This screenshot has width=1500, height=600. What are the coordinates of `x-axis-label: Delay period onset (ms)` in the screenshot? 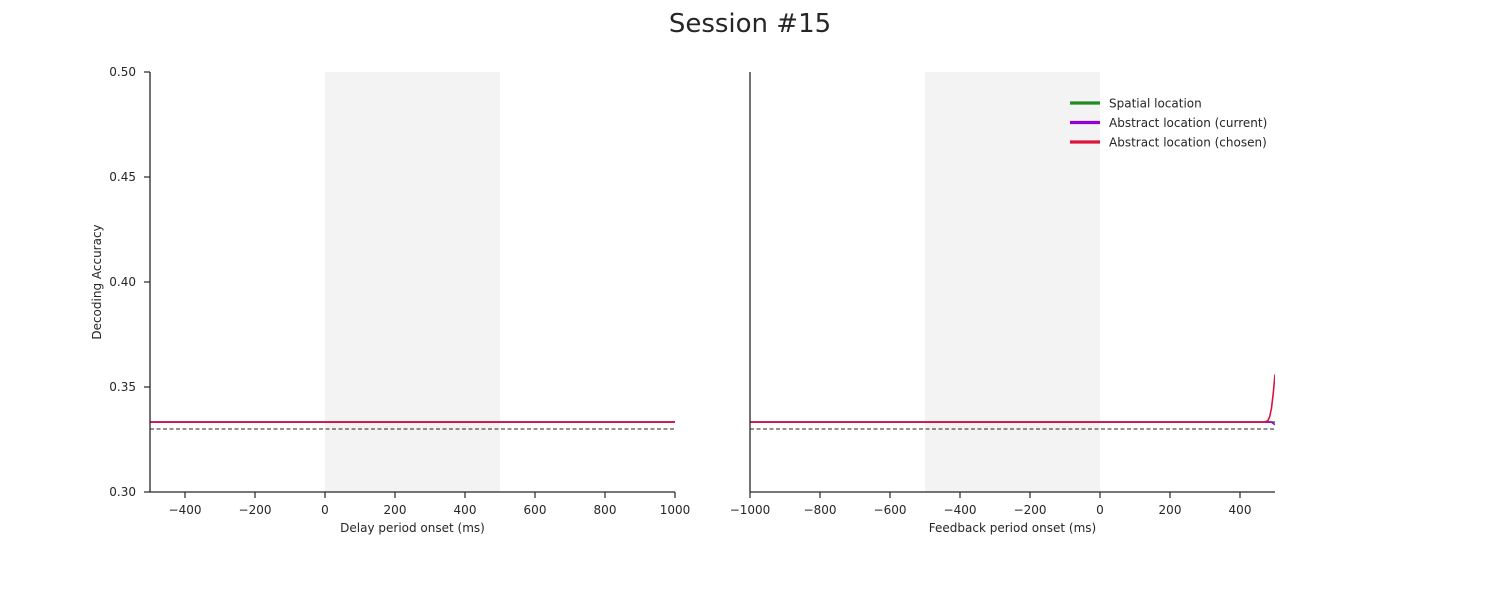 It's located at (412, 528).